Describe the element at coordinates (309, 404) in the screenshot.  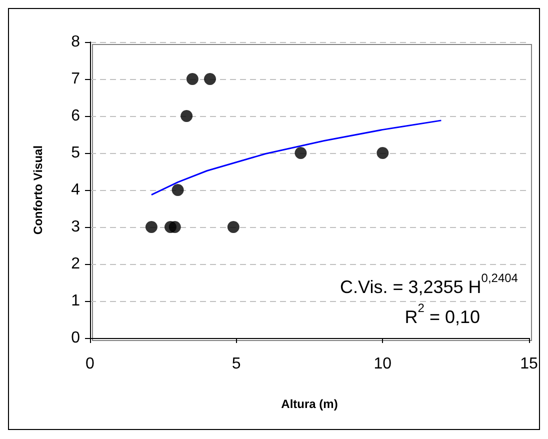
I see `x-axis-title: Altura (m)` at that location.